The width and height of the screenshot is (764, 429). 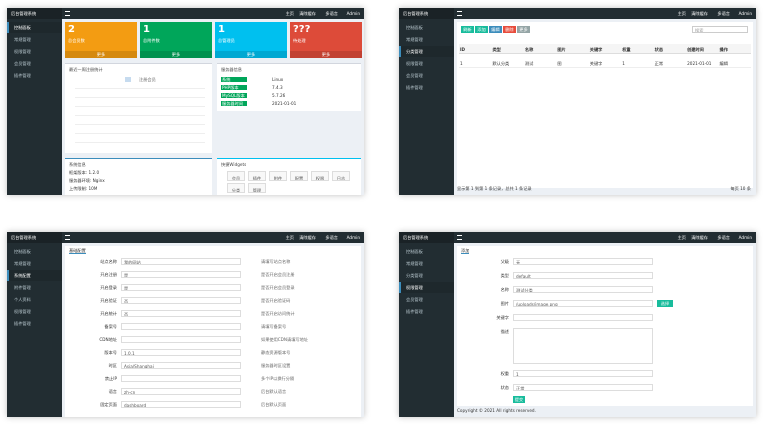 What do you see at coordinates (475, 63) in the screenshot?
I see `table-cell: 1` at bounding box center [475, 63].